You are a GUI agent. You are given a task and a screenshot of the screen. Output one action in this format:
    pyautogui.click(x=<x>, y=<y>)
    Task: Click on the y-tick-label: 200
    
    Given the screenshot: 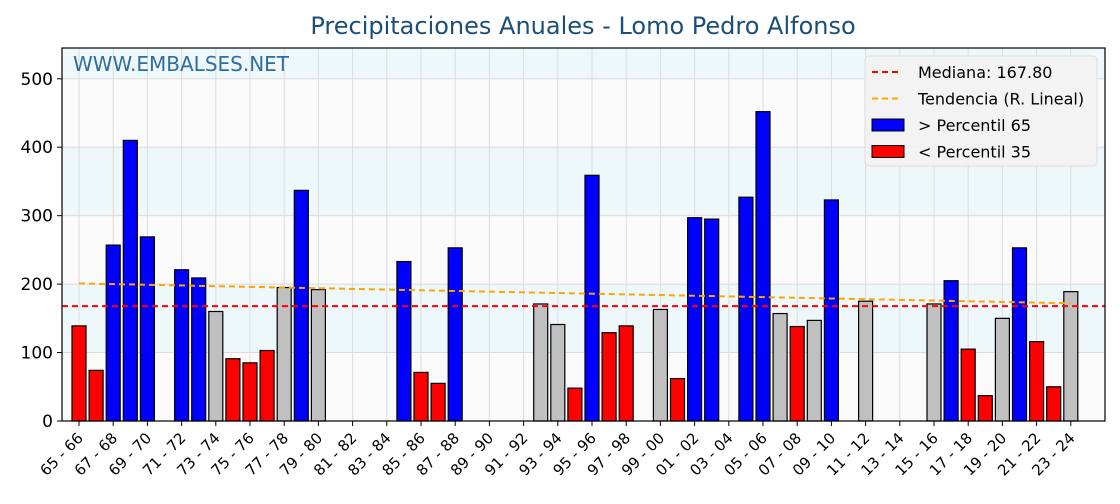 What is the action you would take?
    pyautogui.click(x=37, y=285)
    